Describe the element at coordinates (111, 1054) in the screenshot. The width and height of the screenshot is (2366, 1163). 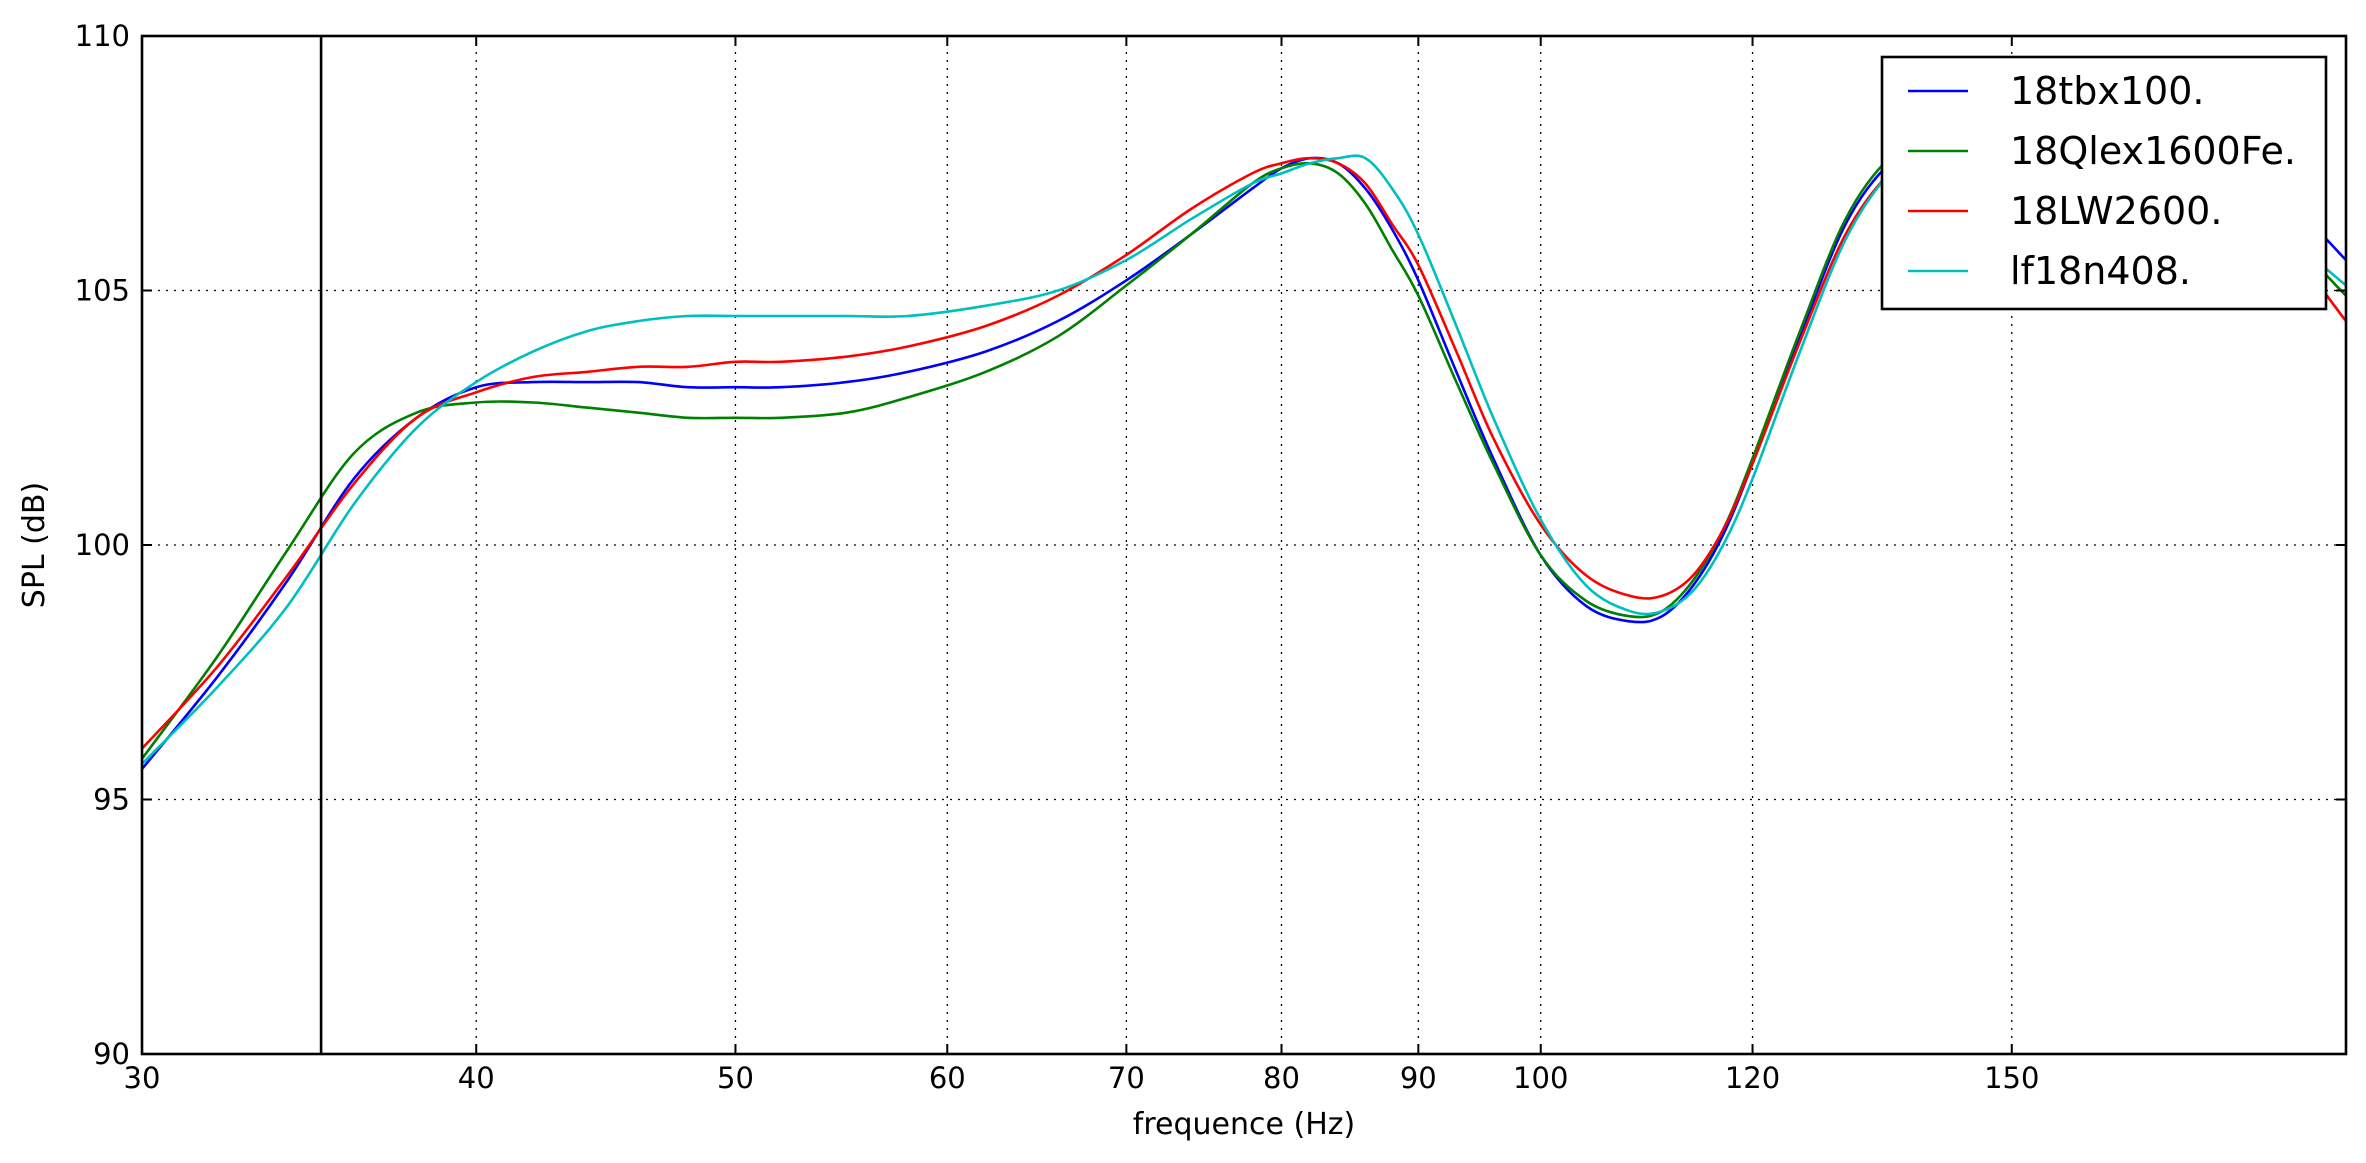
I see `y-tick-label: 90` at that location.